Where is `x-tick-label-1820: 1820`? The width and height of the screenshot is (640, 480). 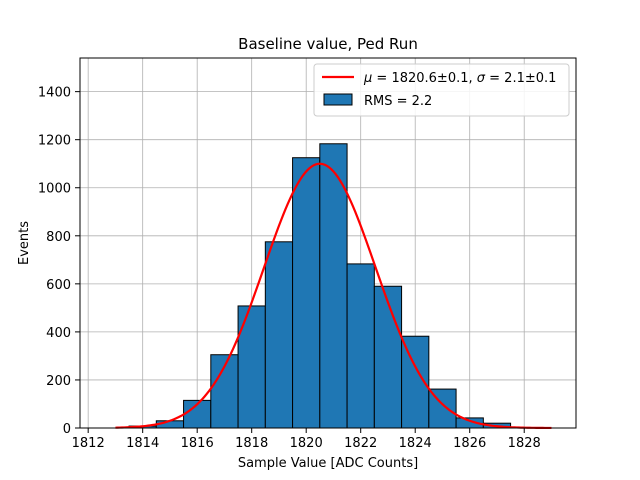 x-tick-label-1820: 1820 is located at coordinates (306, 443).